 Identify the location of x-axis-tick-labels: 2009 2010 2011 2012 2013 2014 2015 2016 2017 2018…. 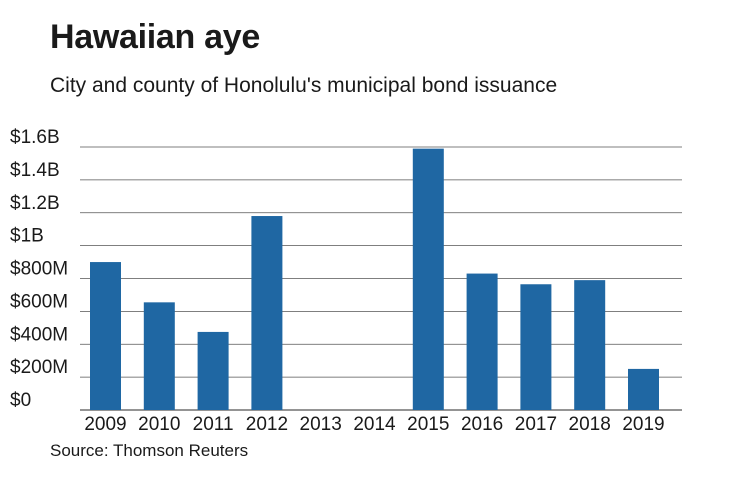
(374, 424).